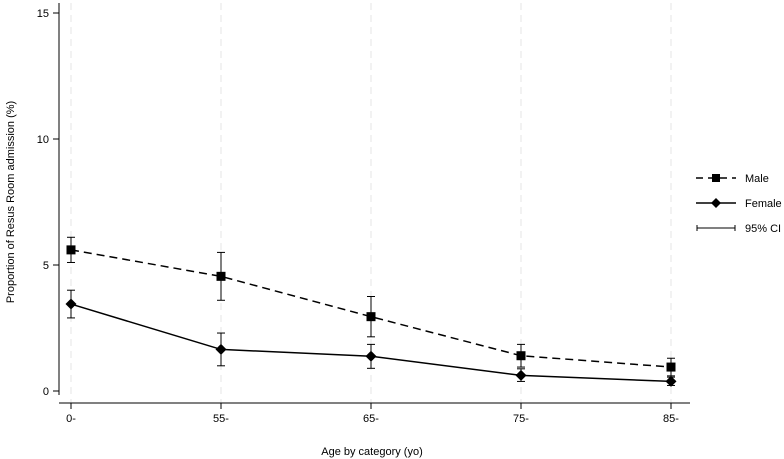 The image size is (784, 459). I want to click on x-tick-label-2: 65-, so click(371, 419).